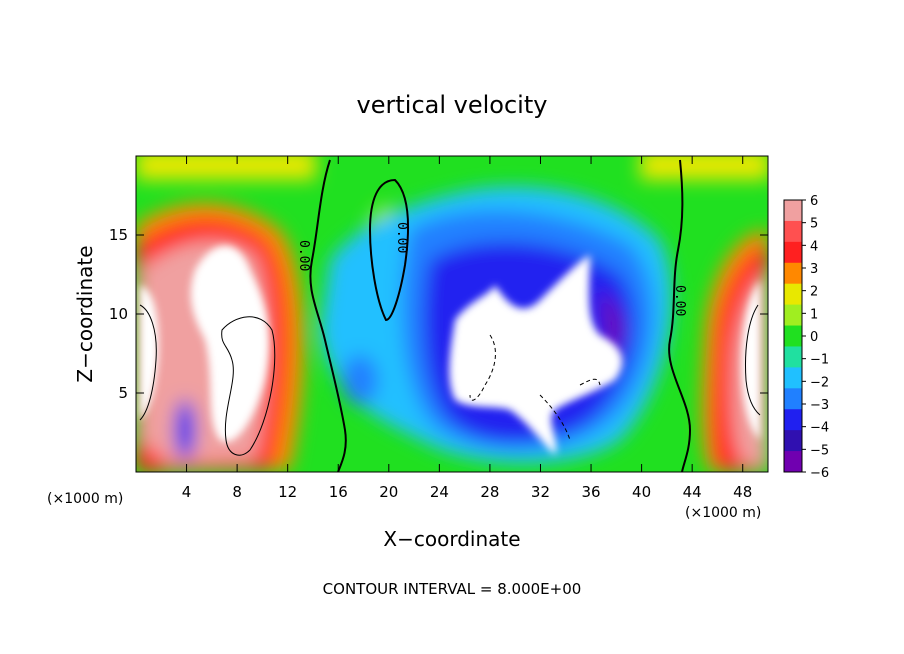 This screenshot has height=654, width=904. Describe the element at coordinates (814, 201) in the screenshot. I see `colorbar-label: 6` at that location.